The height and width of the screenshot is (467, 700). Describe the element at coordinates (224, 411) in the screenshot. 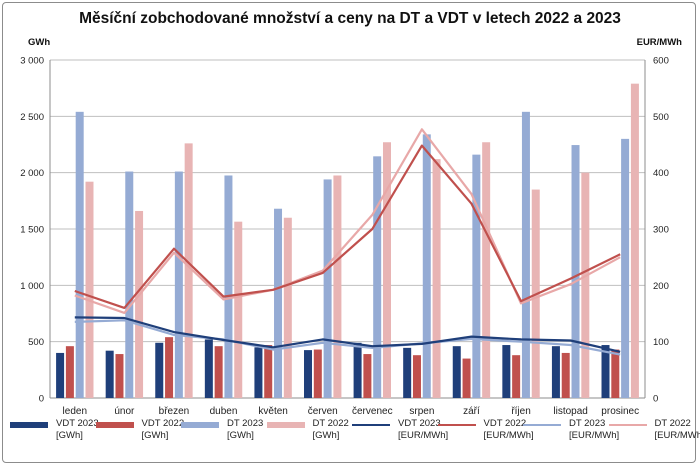

I see `x-tick-label: duben` at that location.